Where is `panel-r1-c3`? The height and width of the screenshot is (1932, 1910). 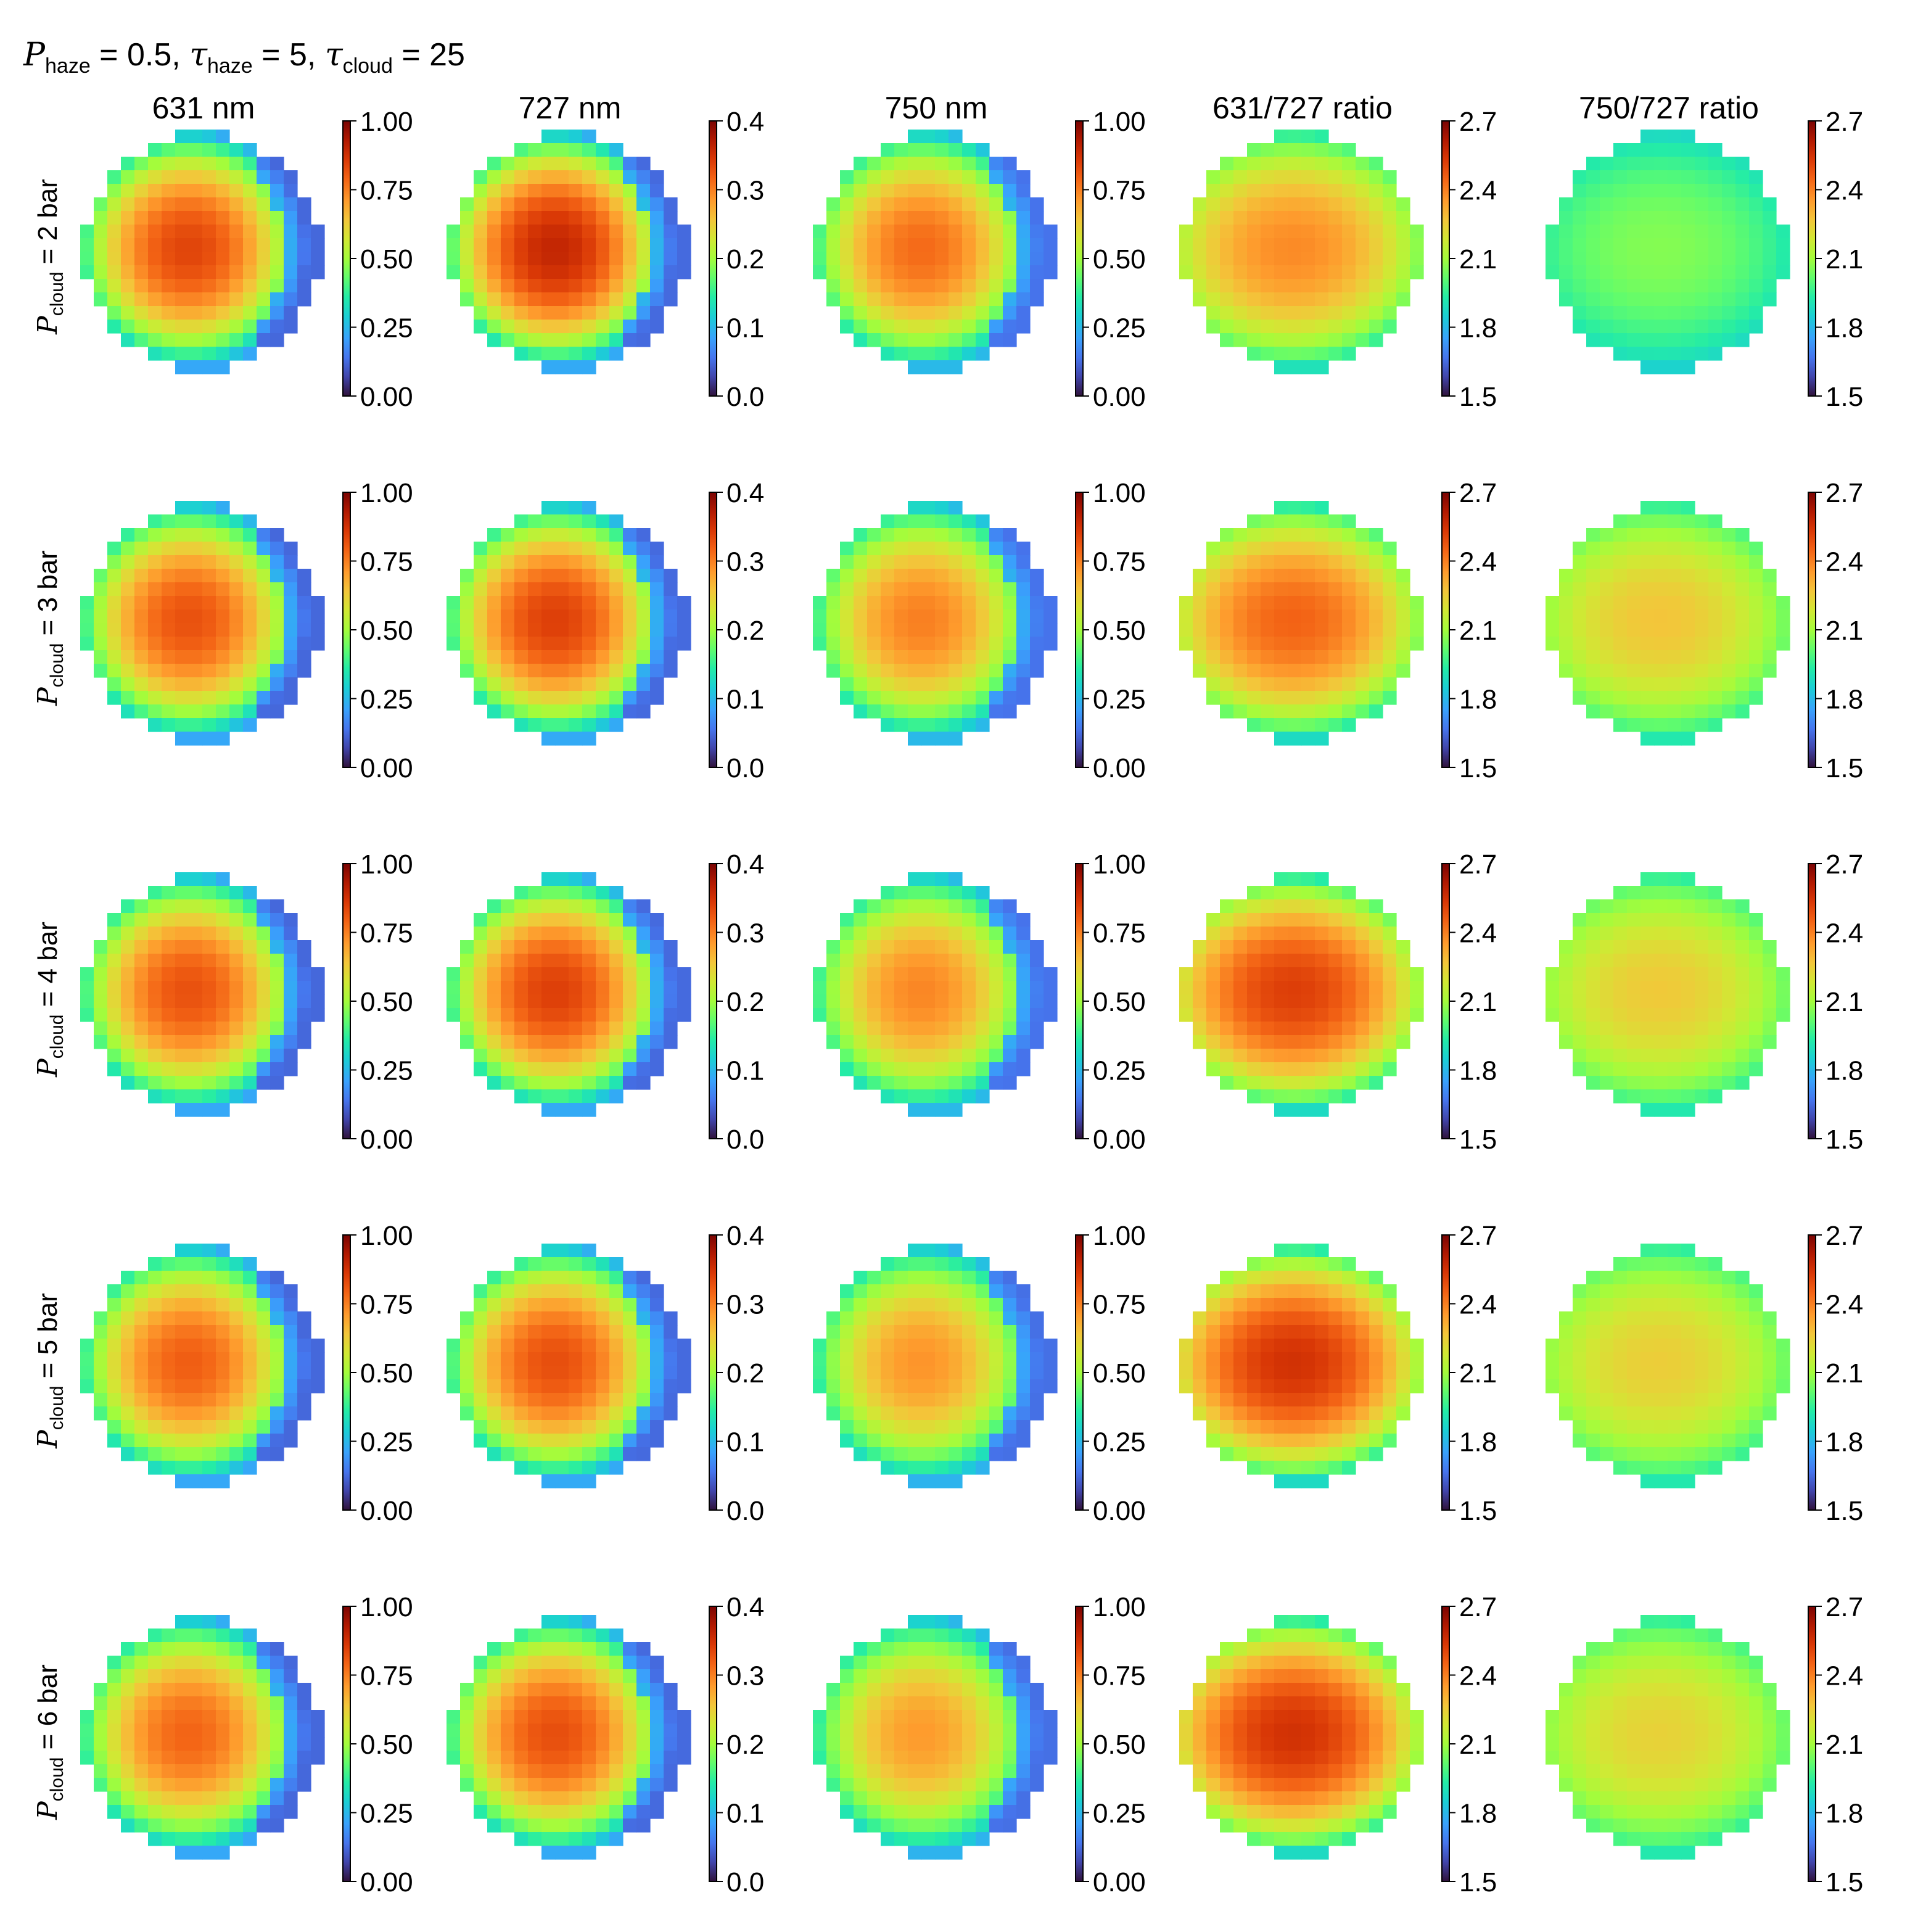 panel-r1-c3 is located at coordinates (935, 252).